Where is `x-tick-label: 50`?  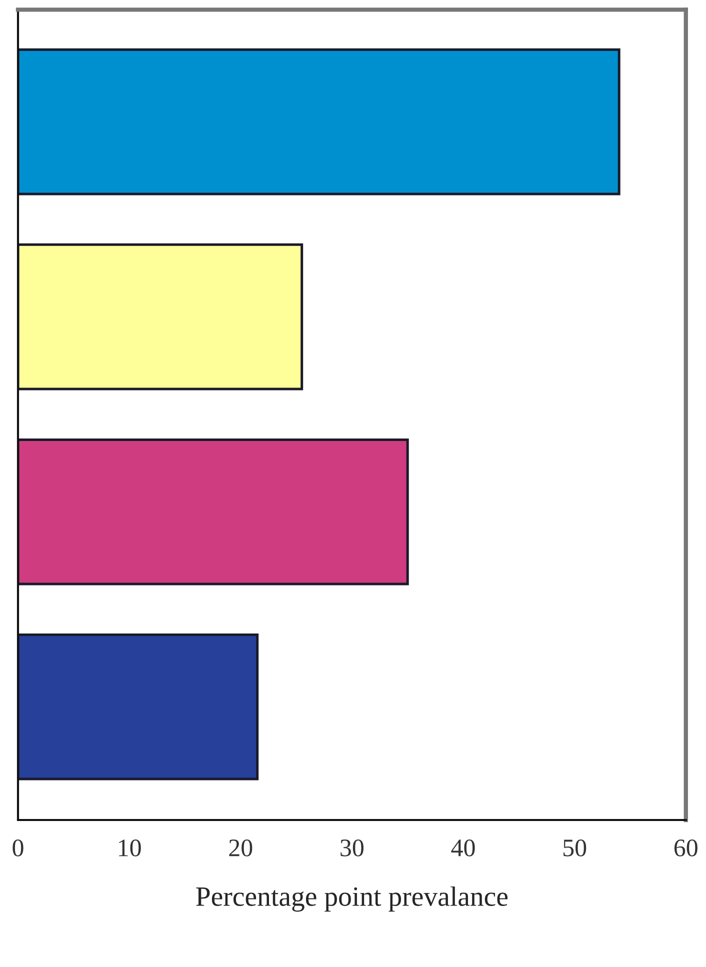
x-tick-label: 50 is located at coordinates (575, 847).